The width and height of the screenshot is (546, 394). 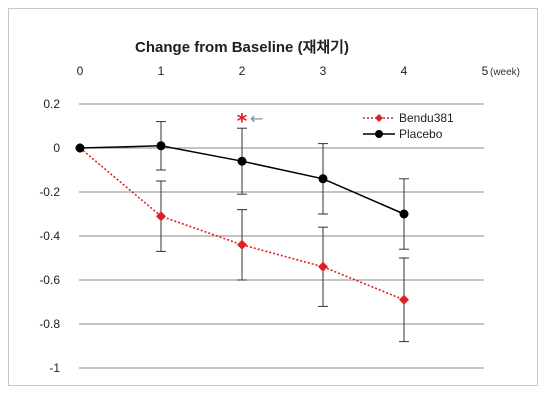 What do you see at coordinates (51, 104) in the screenshot?
I see `y-tick-label: 0.2` at bounding box center [51, 104].